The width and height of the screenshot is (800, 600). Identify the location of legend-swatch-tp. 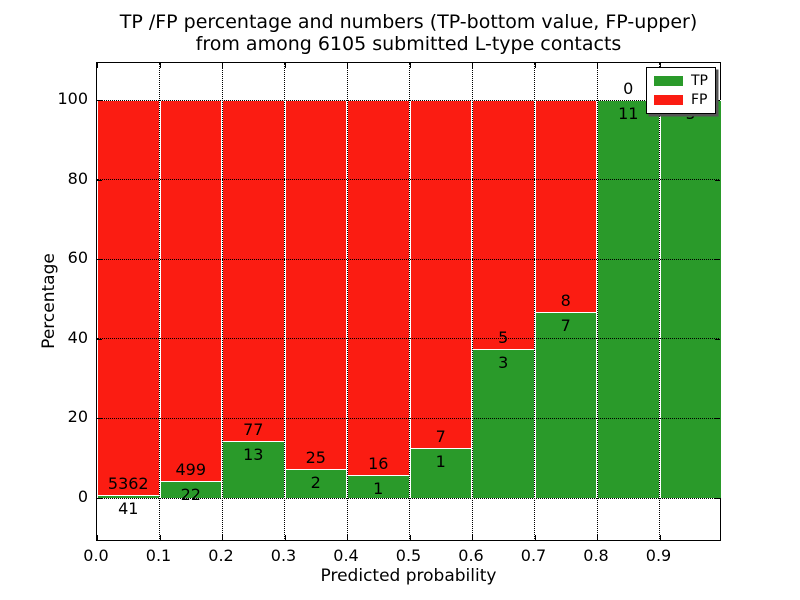
(668, 81).